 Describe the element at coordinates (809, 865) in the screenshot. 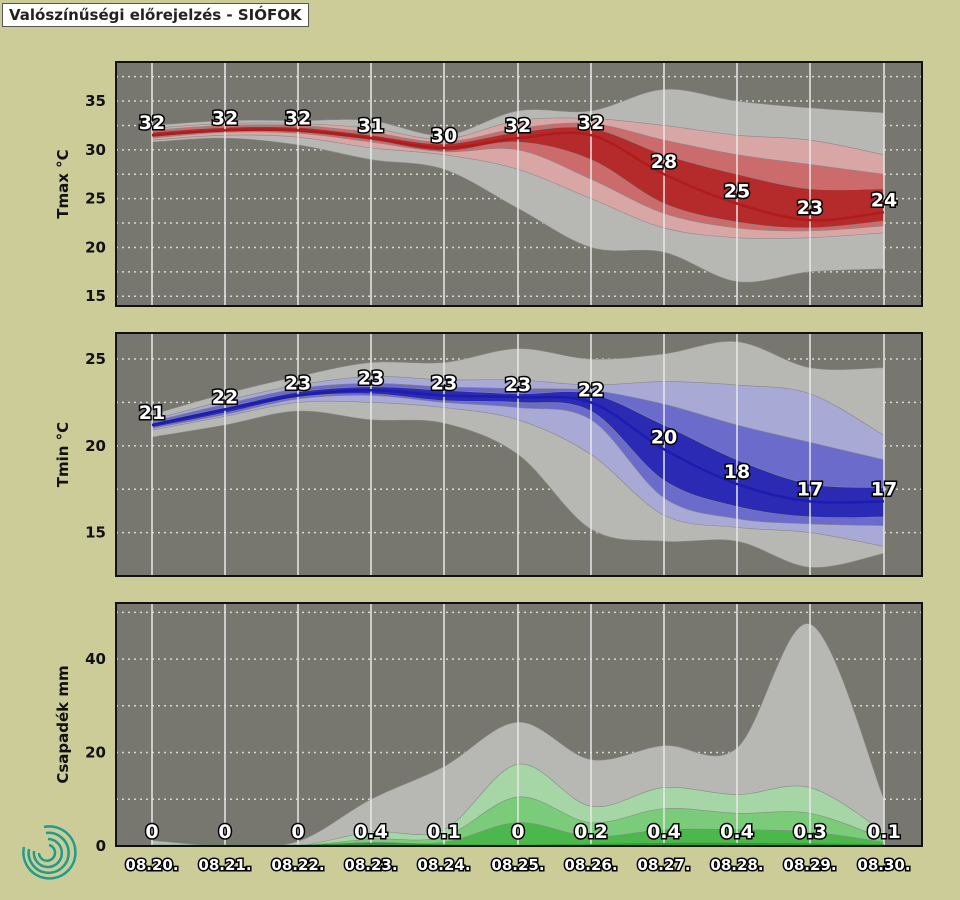

I see `x-tick-label: 08.29.` at that location.